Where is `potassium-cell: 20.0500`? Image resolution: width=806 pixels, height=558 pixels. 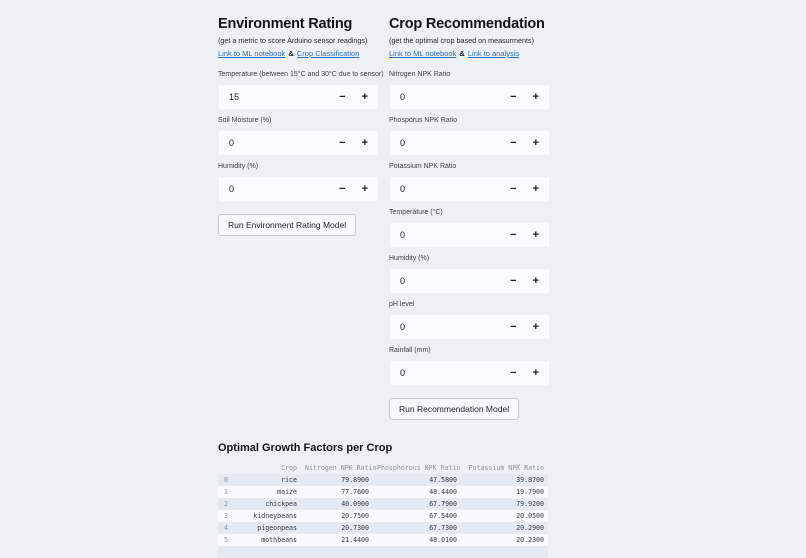
potassium-cell: 20.0500 is located at coordinates (530, 515).